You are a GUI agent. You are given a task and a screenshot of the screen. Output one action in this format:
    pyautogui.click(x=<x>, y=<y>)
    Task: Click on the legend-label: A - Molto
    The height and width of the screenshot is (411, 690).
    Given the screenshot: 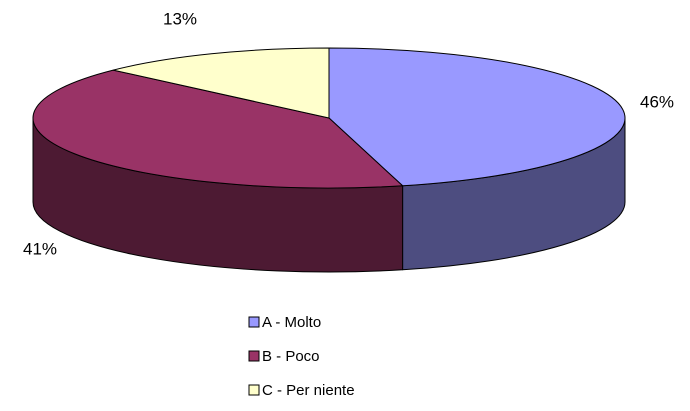 What is the action you would take?
    pyautogui.click(x=291, y=322)
    